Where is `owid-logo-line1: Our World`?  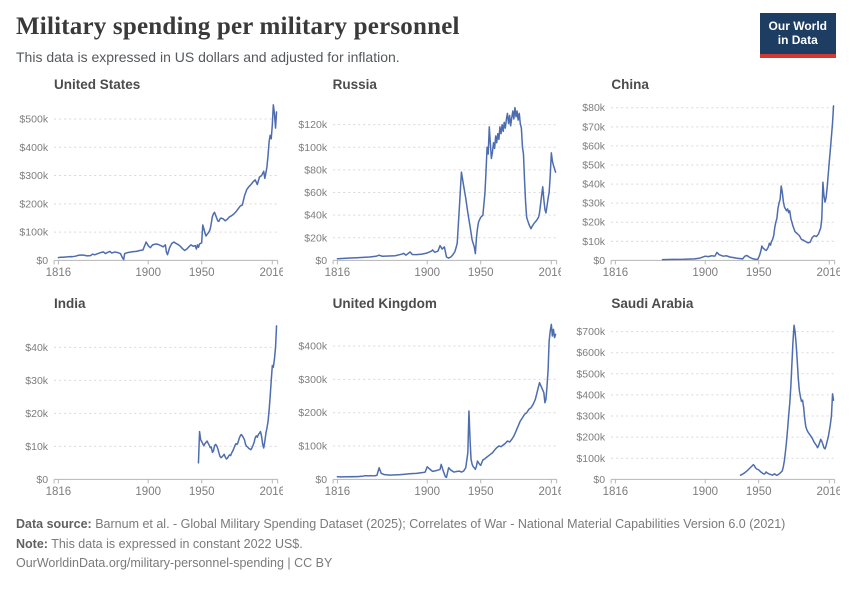 owid-logo-line1: Our World is located at coordinates (797, 26).